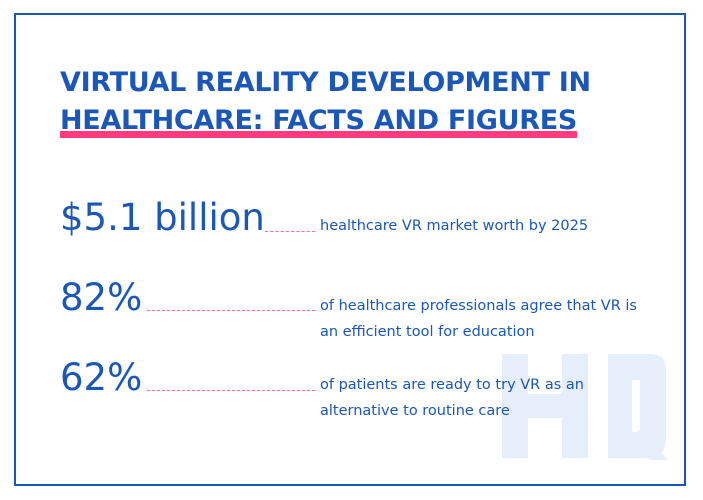  I want to click on stat-desc-line: of patients are ready to try VR as an, so click(452, 385).